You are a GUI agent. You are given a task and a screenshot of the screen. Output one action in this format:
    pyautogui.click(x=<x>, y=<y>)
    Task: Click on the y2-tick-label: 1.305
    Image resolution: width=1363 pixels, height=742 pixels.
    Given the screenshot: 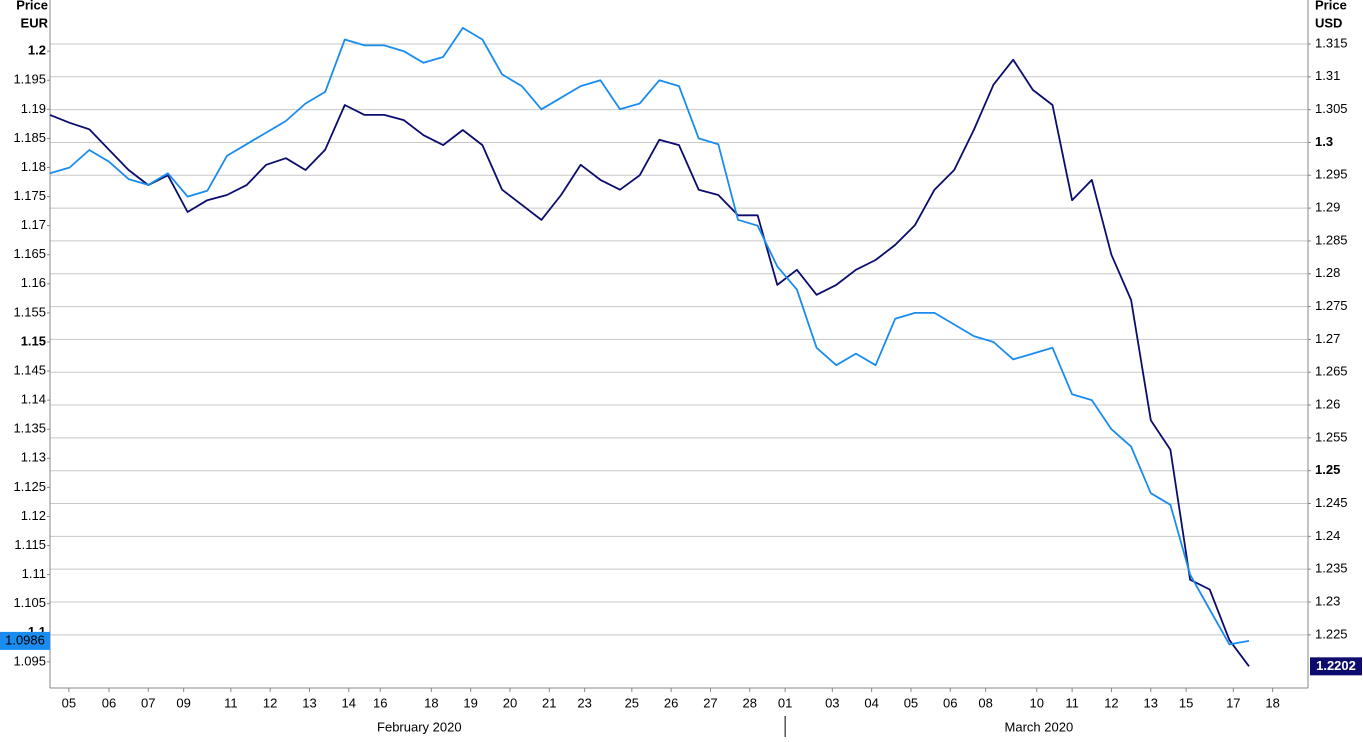 What is the action you would take?
    pyautogui.click(x=1331, y=108)
    